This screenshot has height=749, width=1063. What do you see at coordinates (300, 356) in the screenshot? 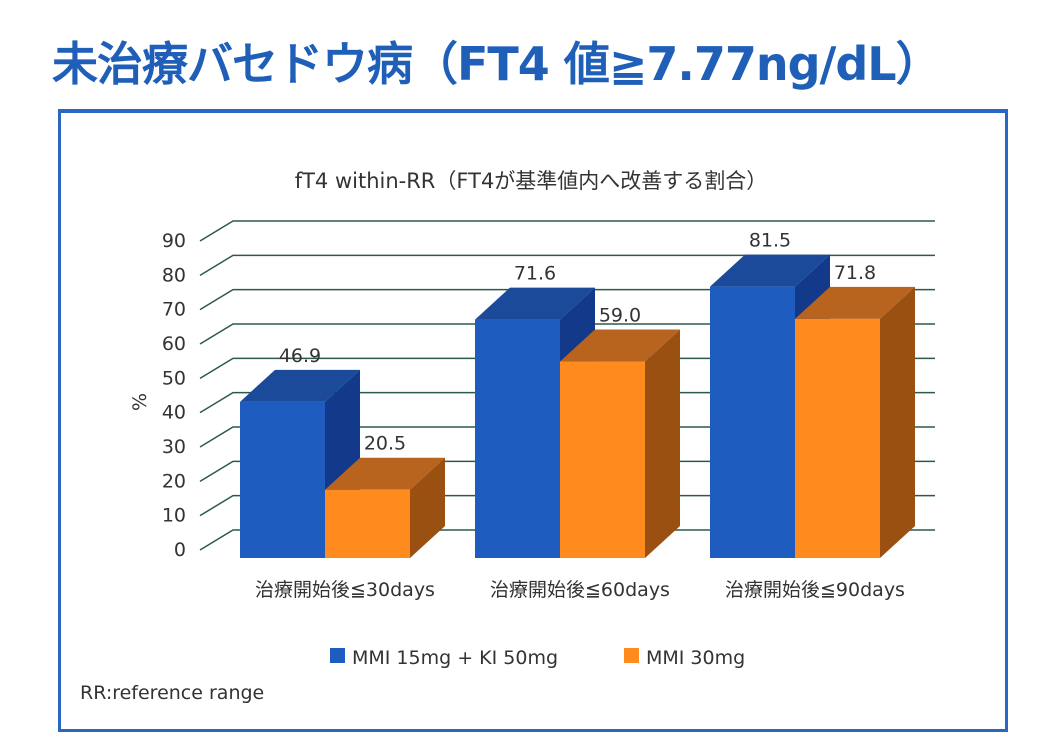
I see `data-label: 46.9` at bounding box center [300, 356].